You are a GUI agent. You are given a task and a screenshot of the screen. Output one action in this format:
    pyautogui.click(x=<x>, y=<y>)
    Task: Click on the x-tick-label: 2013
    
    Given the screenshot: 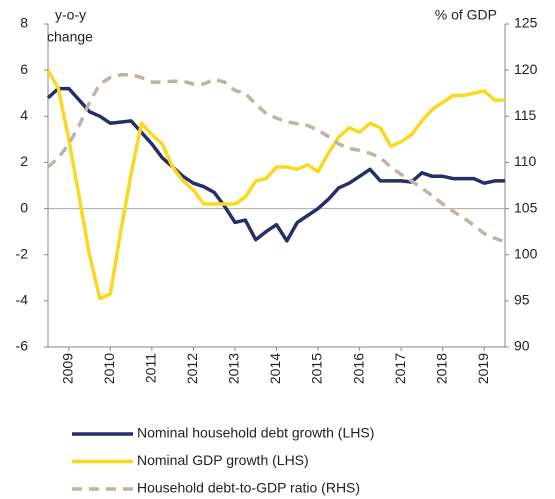 What is the action you would take?
    pyautogui.click(x=234, y=368)
    